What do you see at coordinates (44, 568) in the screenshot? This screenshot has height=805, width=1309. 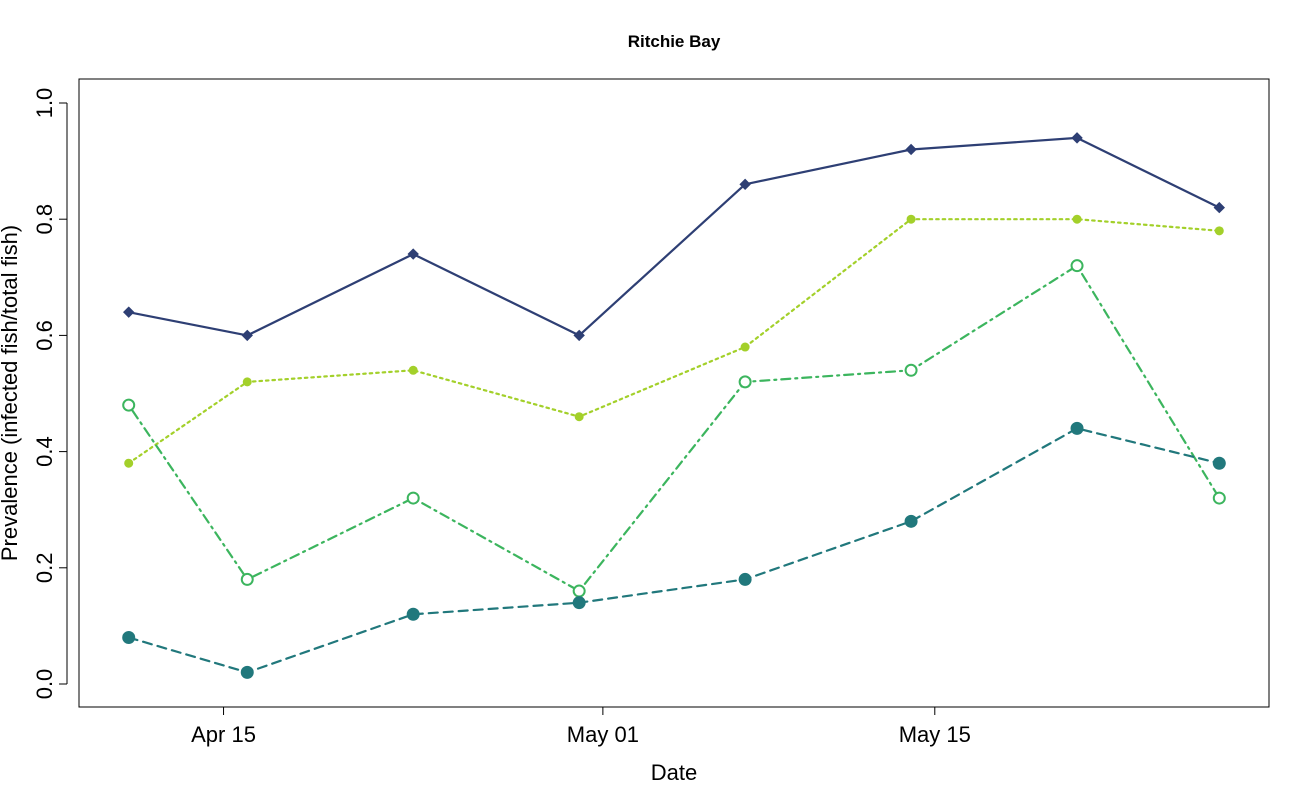 I see `y-tick-label: 0.2` at bounding box center [44, 568].